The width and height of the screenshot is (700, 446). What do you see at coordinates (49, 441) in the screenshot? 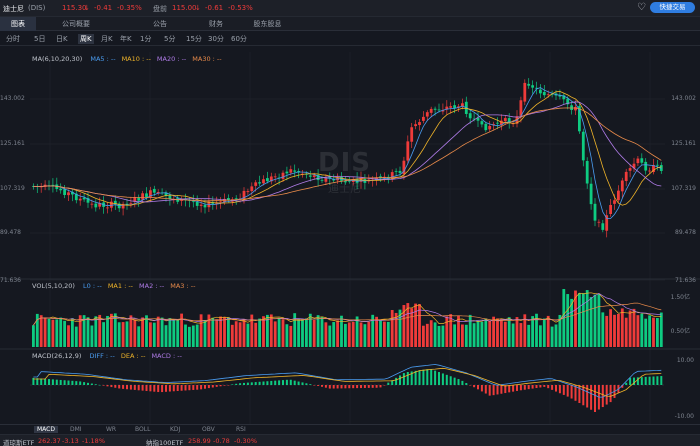
I see `ticker-1-price: 262.37` at bounding box center [49, 441].